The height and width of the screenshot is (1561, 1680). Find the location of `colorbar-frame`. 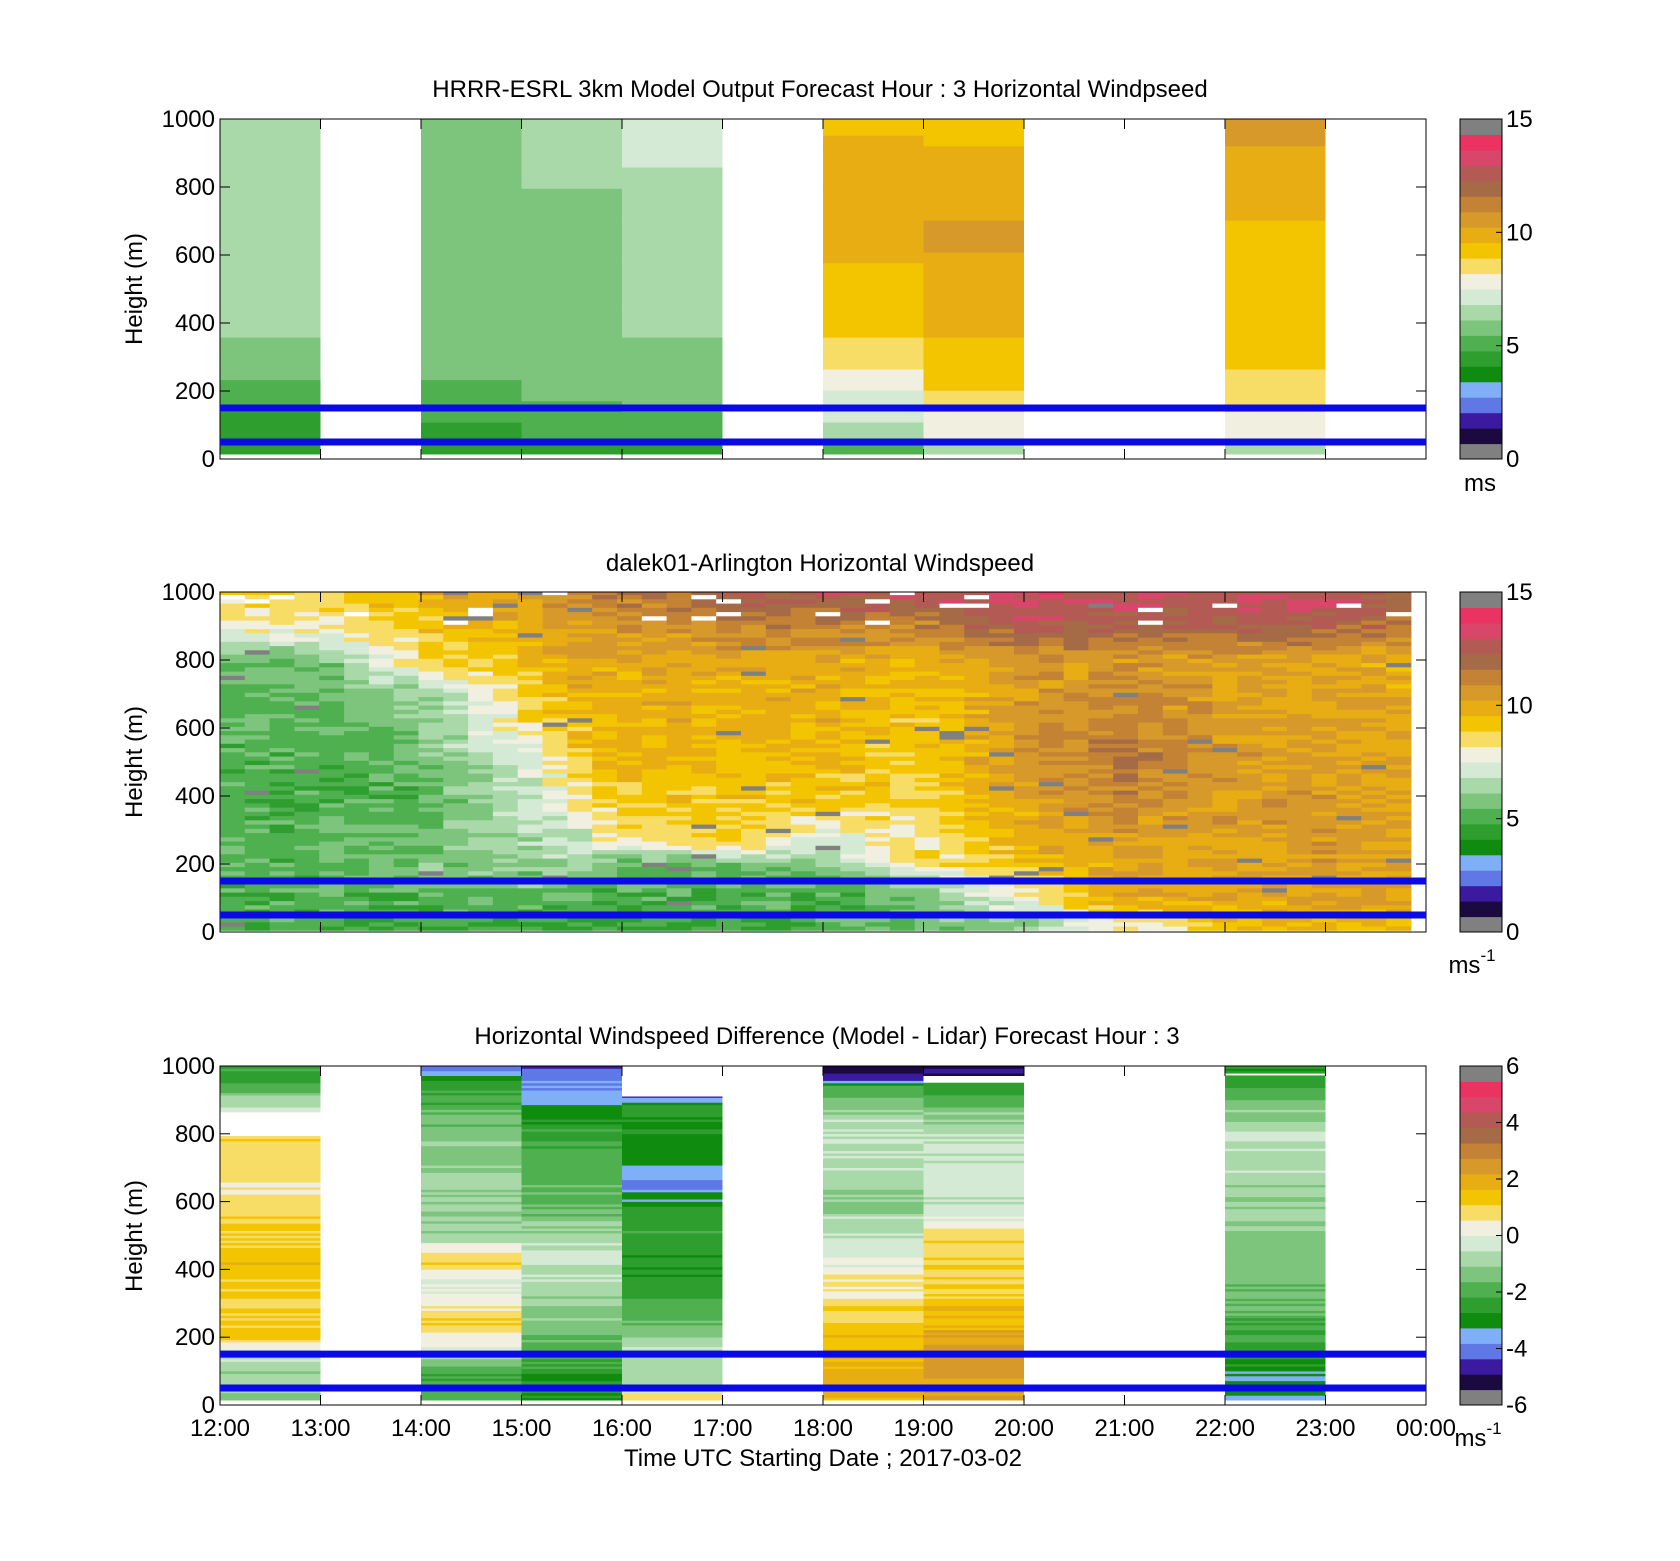

colorbar-frame is located at coordinates (1481, 289).